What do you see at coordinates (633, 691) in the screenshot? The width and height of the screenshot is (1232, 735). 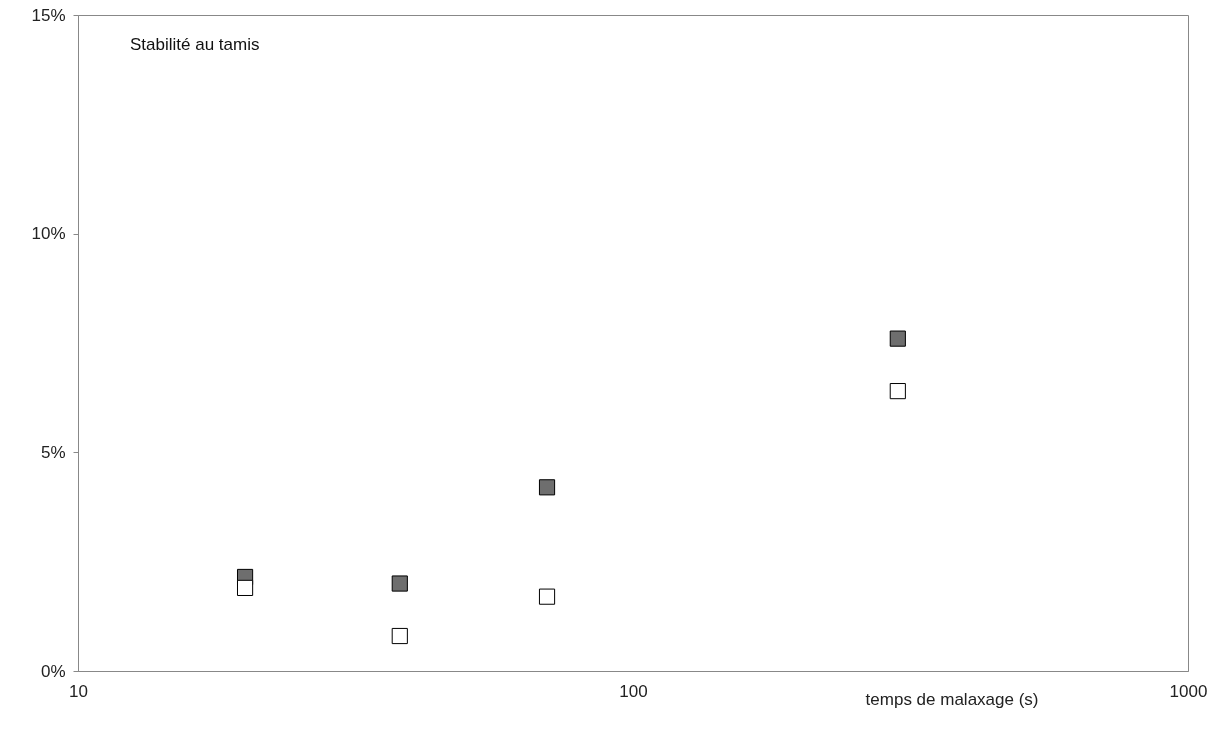 I see `x-tick-label: 100` at bounding box center [633, 691].